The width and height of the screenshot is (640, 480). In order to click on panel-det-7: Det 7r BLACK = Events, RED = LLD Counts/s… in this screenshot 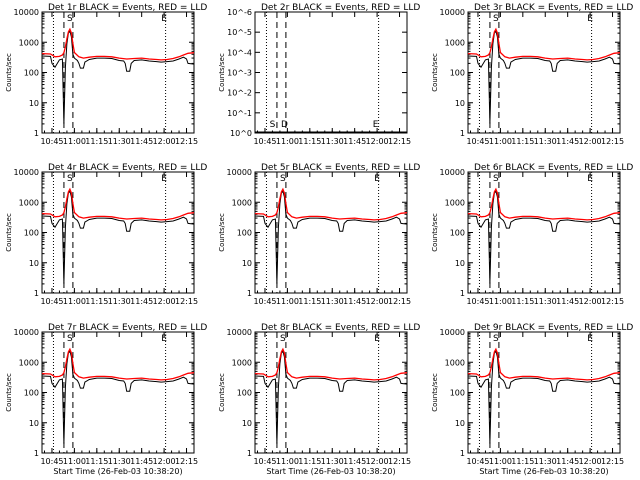, I will do `click(106, 399)`.